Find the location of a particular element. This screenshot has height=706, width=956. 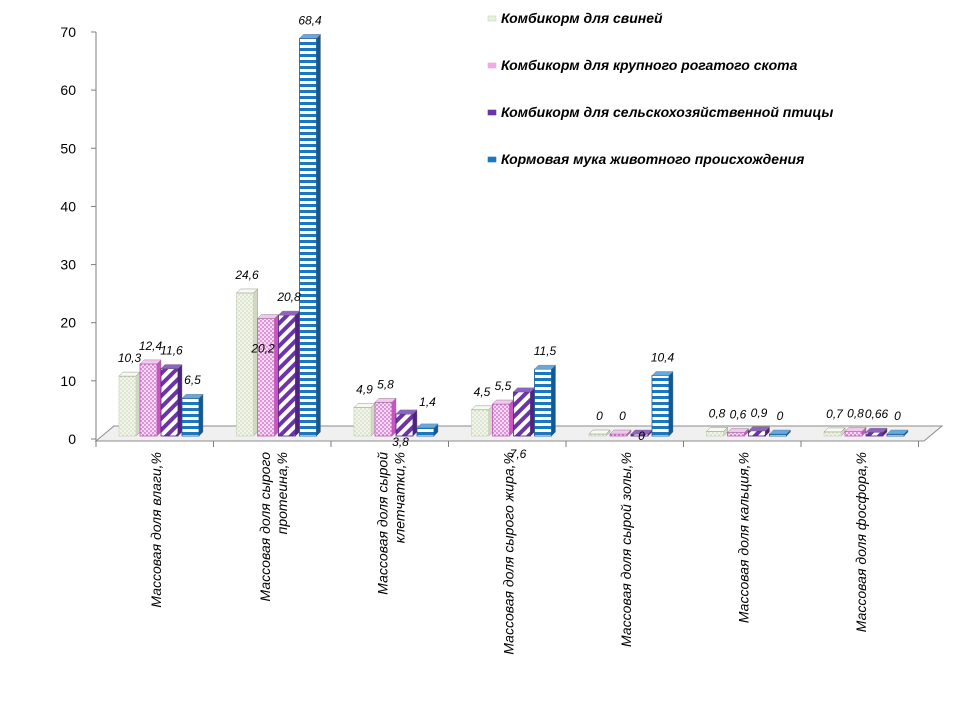

legend-label: Комбикорм для свиней is located at coordinates (582, 18).